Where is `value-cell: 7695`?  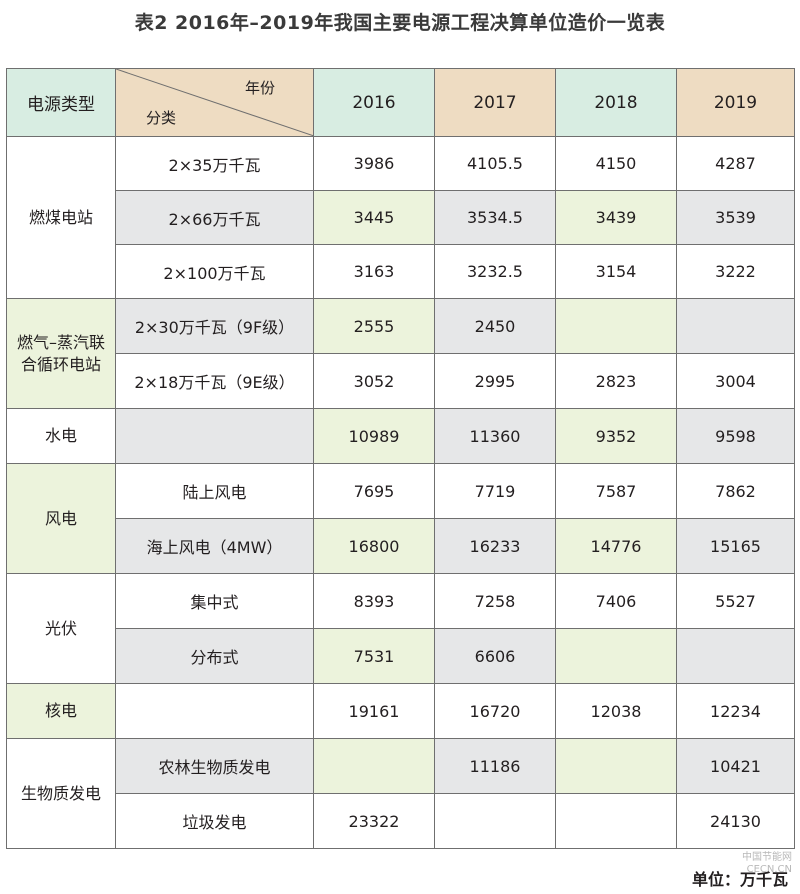 value-cell: 7695 is located at coordinates (374, 491).